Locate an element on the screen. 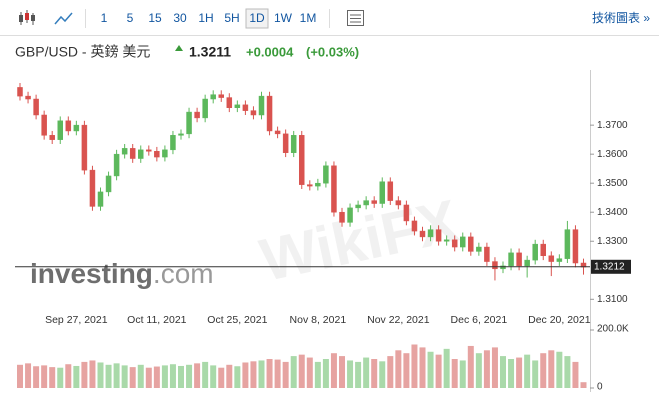 The height and width of the screenshot is (411, 659). watermark-brand: investing.com is located at coordinates (122, 273).